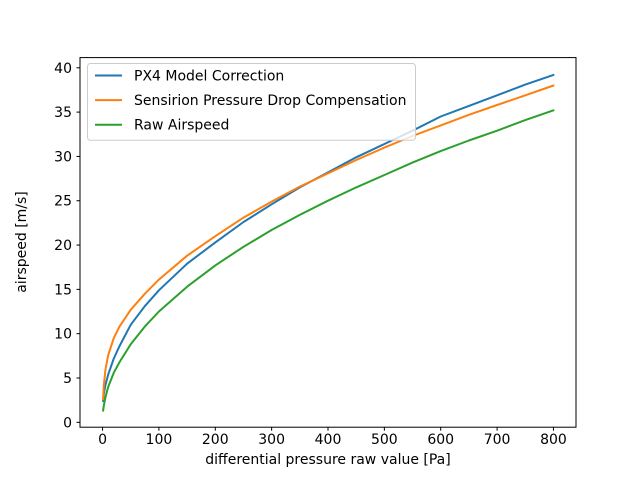  Describe the element at coordinates (63, 202) in the screenshot. I see `y-tick-label: 25` at that location.